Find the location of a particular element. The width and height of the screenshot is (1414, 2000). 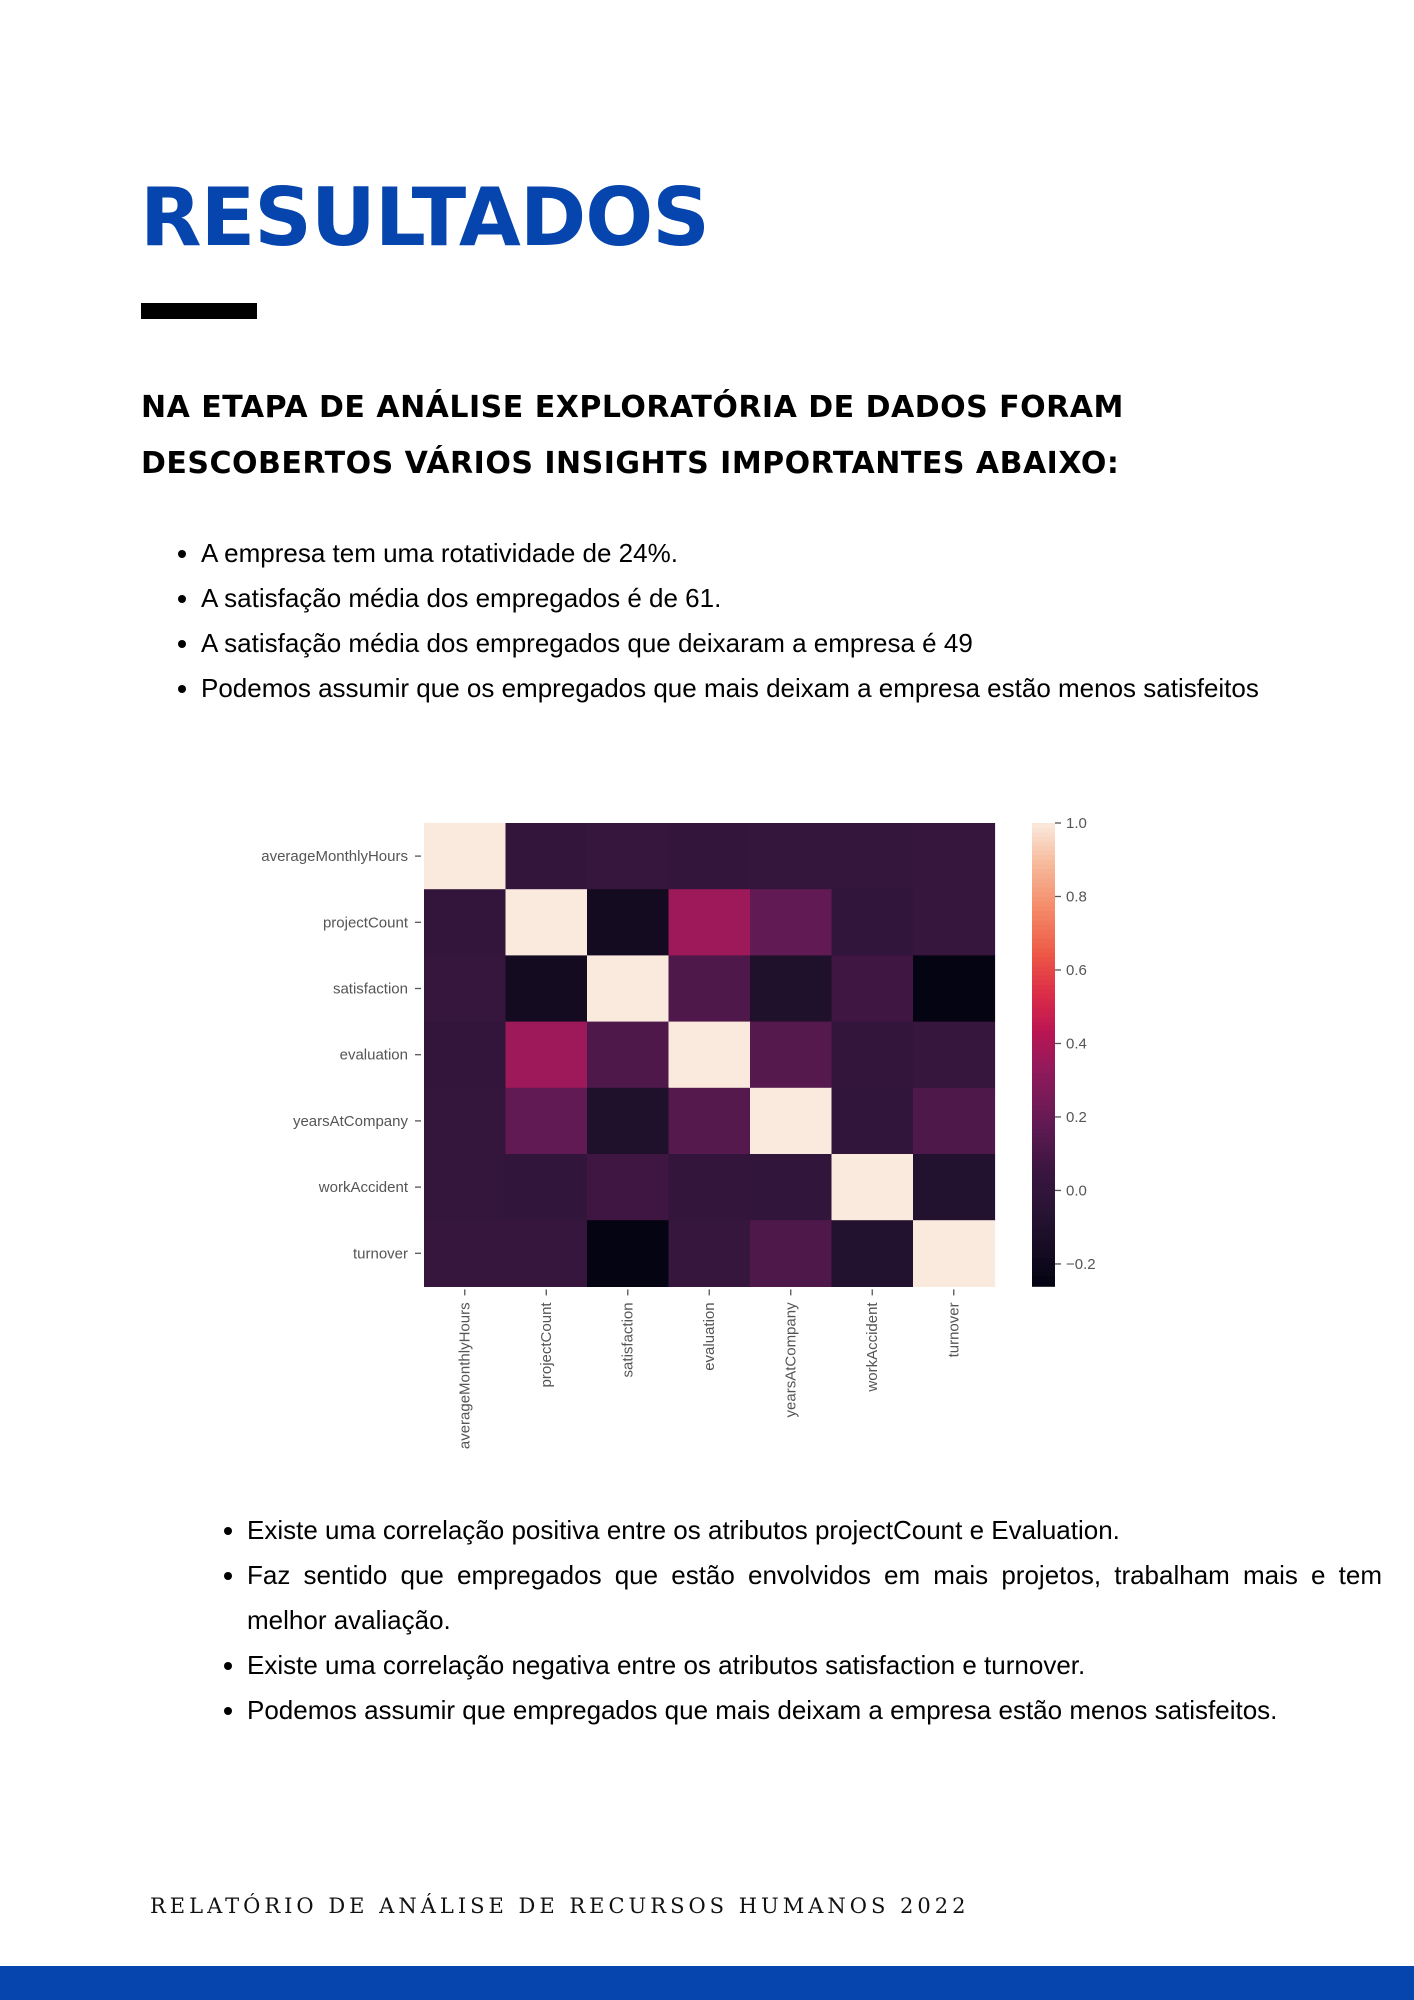

colorbar-tick-label: 0.8 is located at coordinates (1076, 896).